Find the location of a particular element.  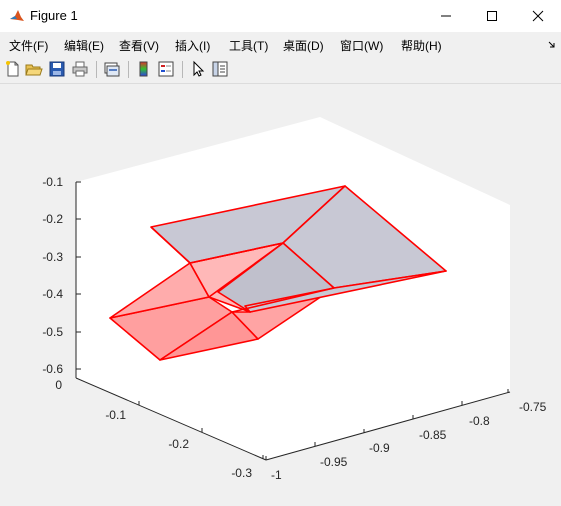

close-button is located at coordinates (538, 16).